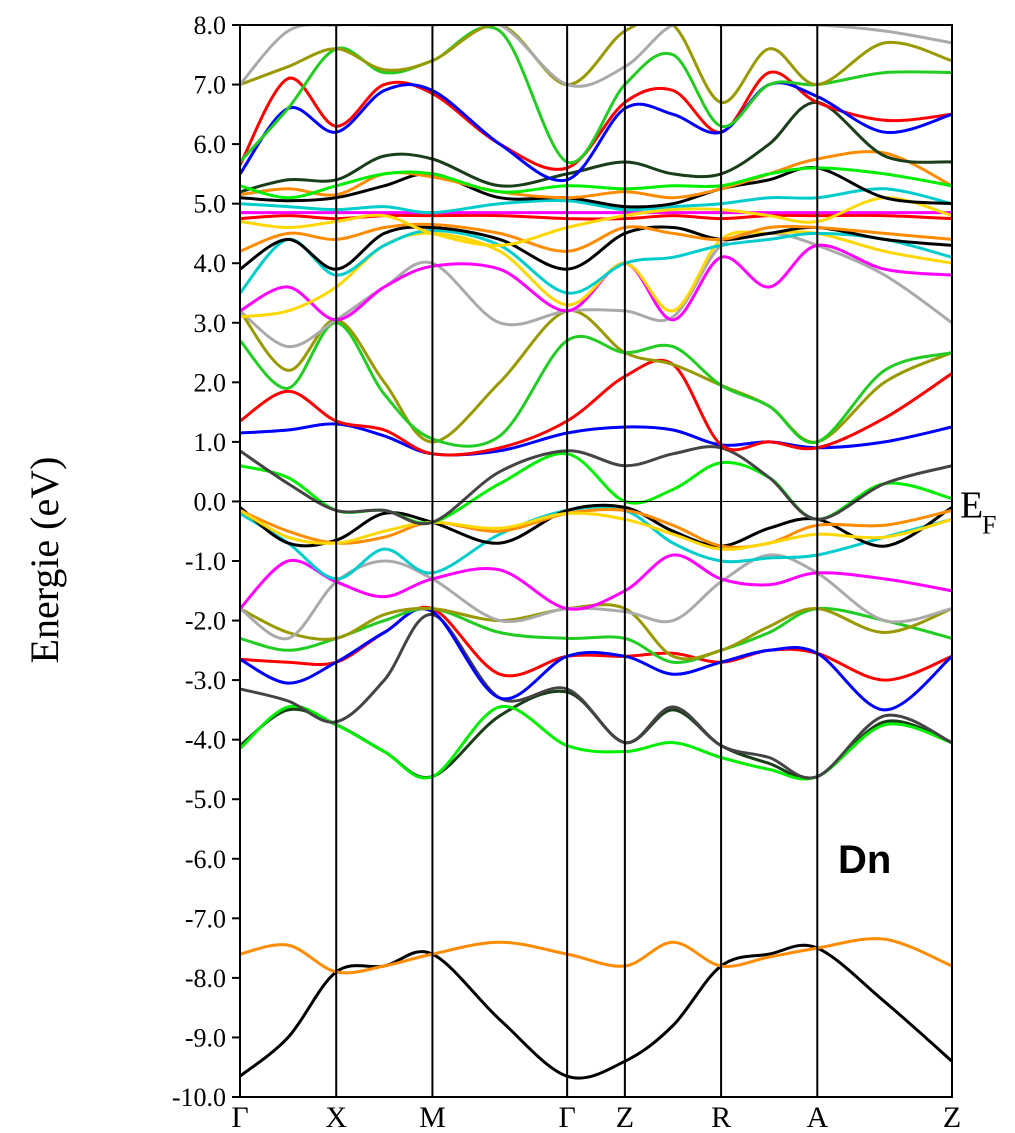  I want to click on kpoint-label-3: M, so click(432, 1117).